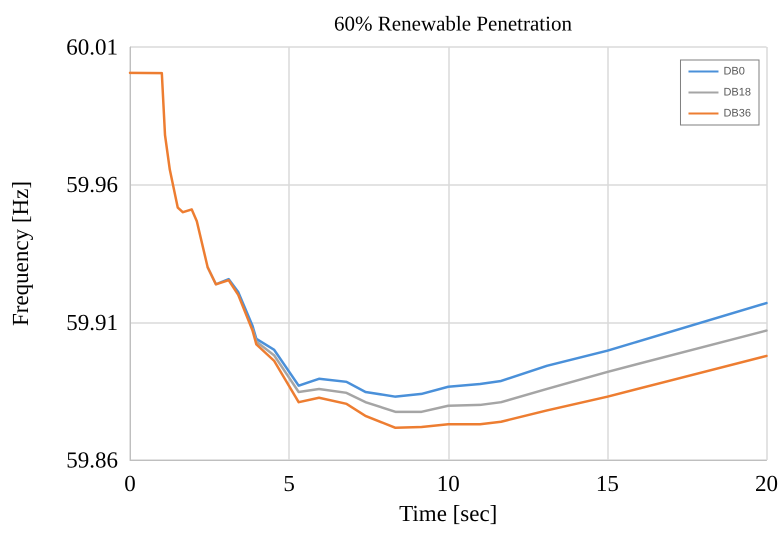  What do you see at coordinates (92, 47) in the screenshot?
I see `y-tick-label: 60.01` at bounding box center [92, 47].